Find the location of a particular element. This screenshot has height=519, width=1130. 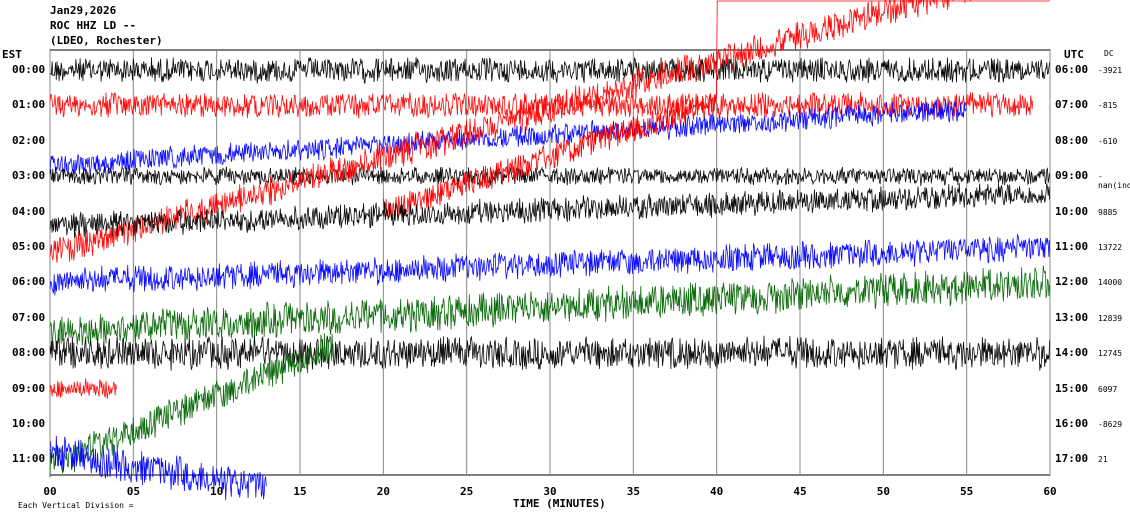

est-label: 04:00 is located at coordinates (29, 211).